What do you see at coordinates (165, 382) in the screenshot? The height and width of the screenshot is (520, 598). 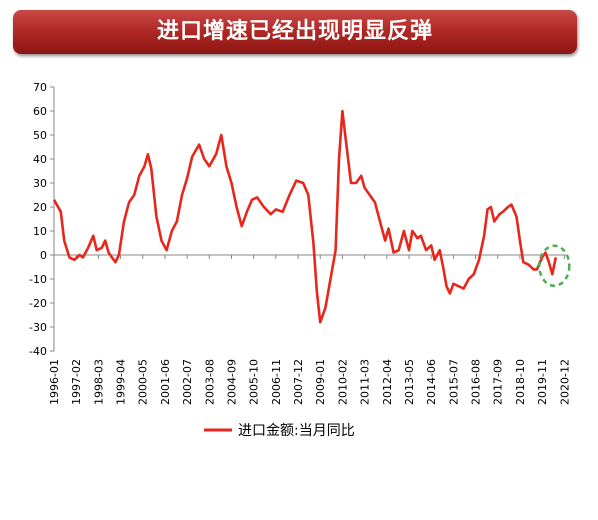 I see `x-tick-label: 2001-06` at bounding box center [165, 382].